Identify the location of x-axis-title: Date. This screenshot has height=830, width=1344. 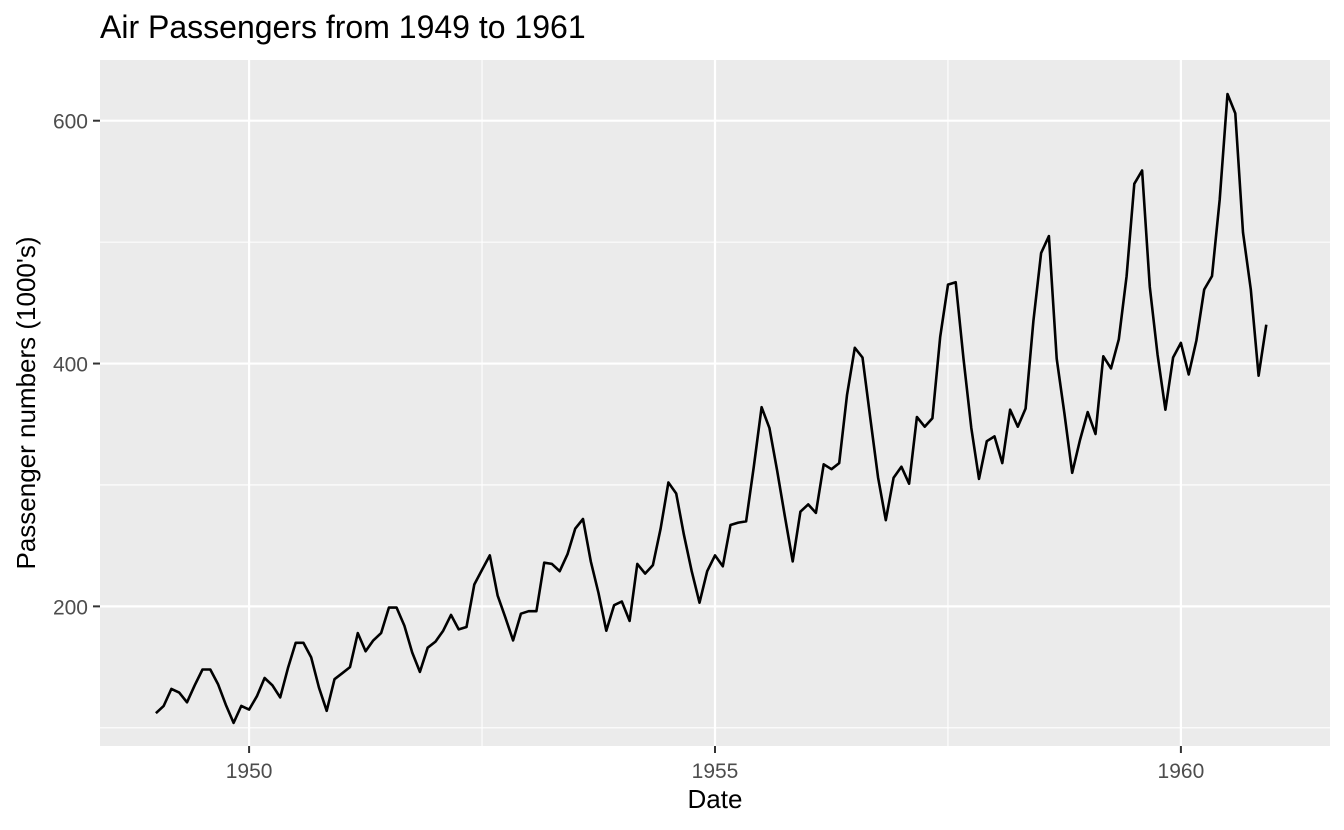
(715, 799).